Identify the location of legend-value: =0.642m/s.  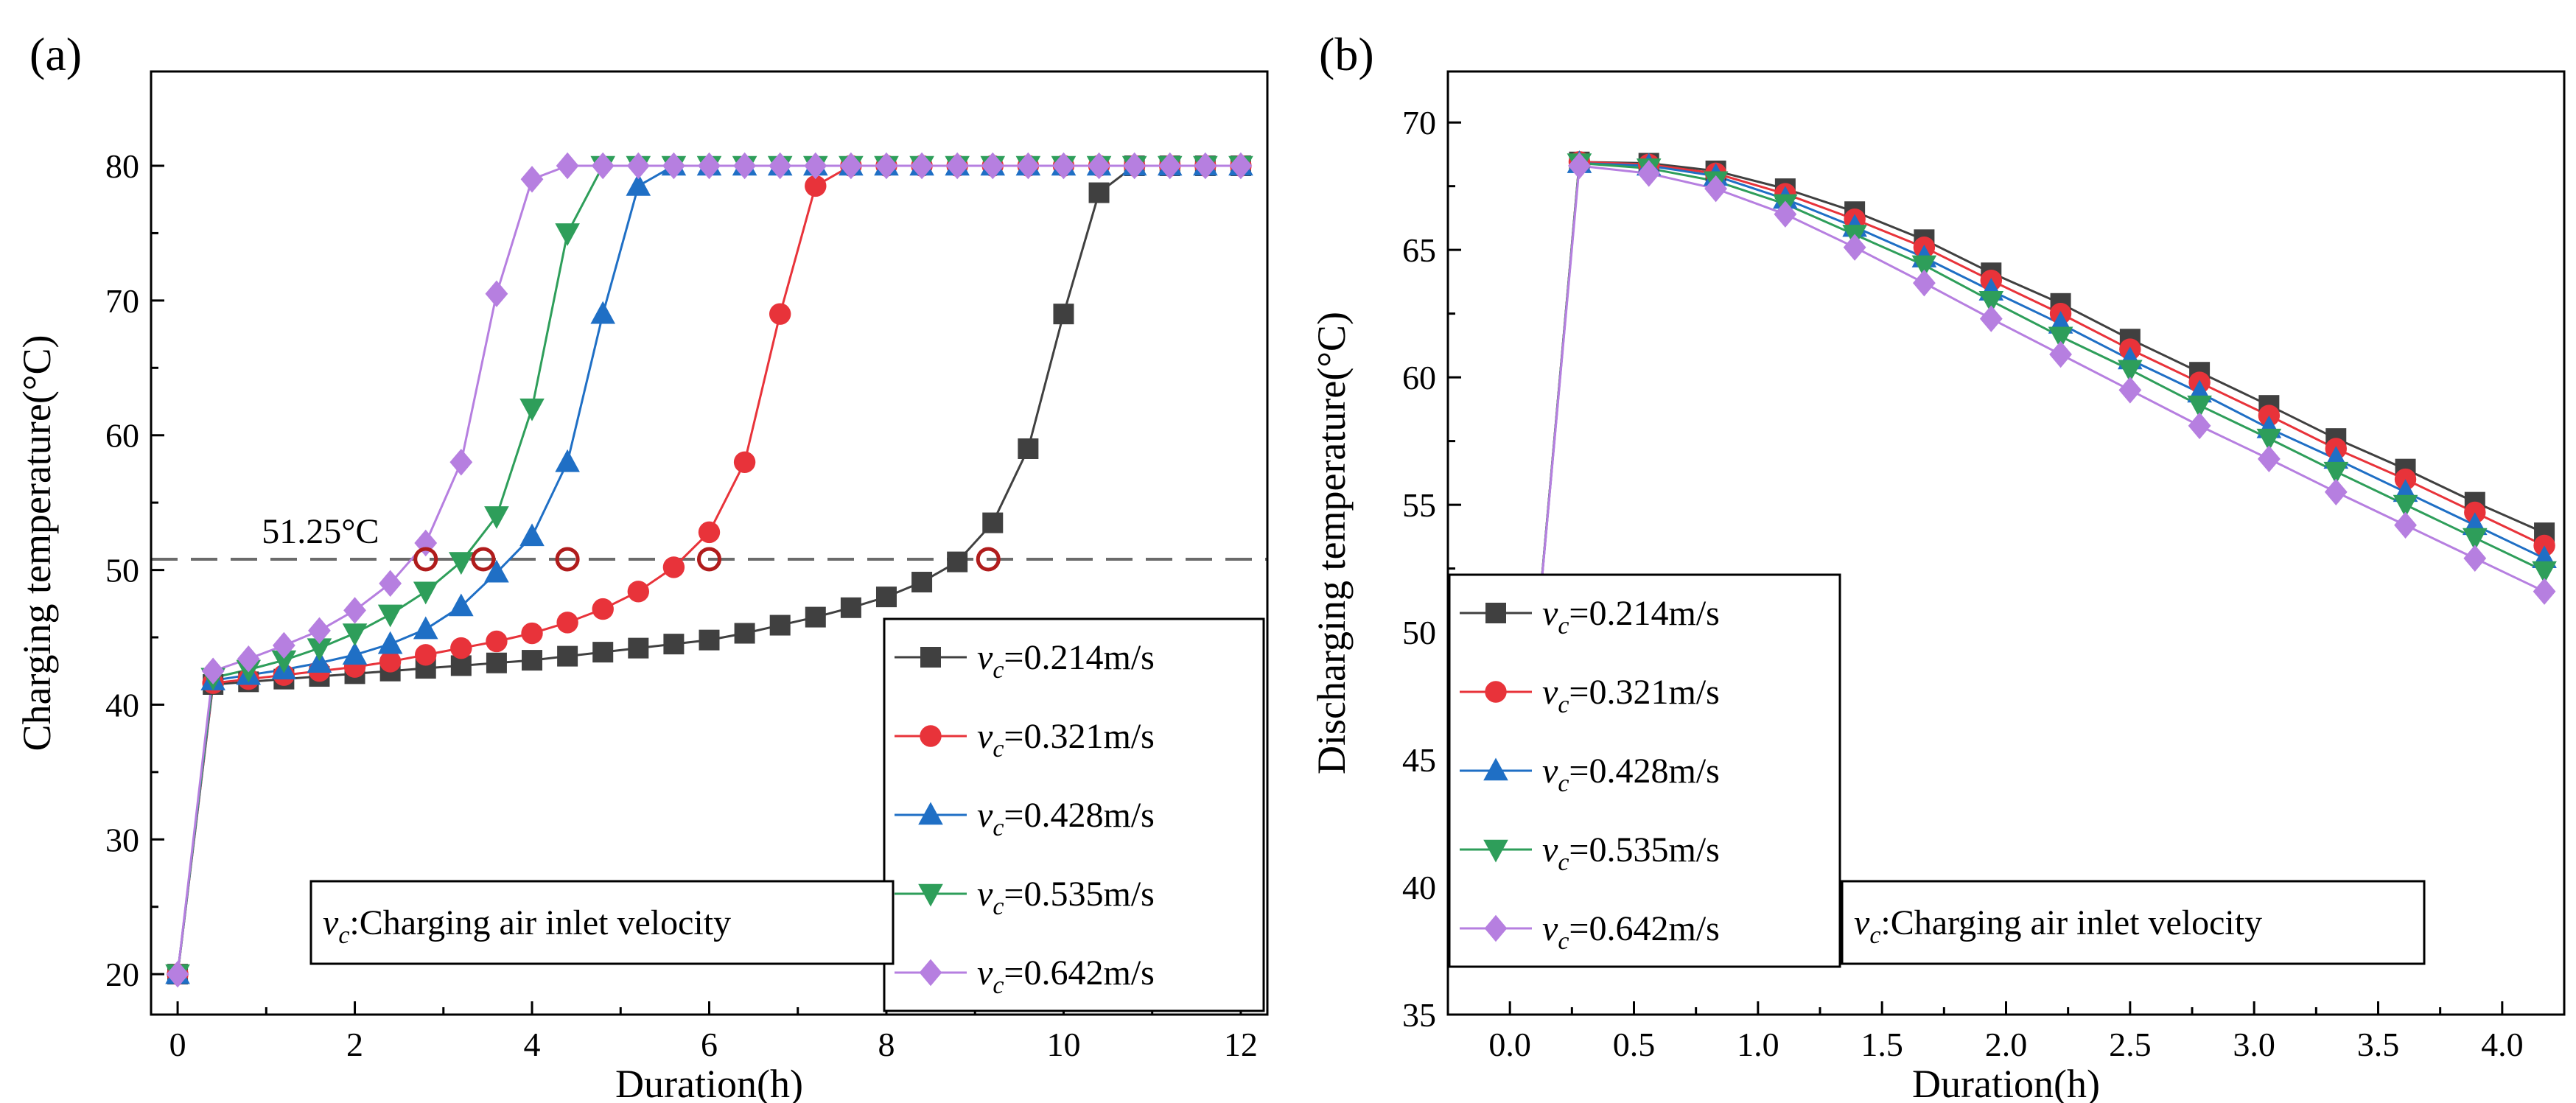
(1644, 929).